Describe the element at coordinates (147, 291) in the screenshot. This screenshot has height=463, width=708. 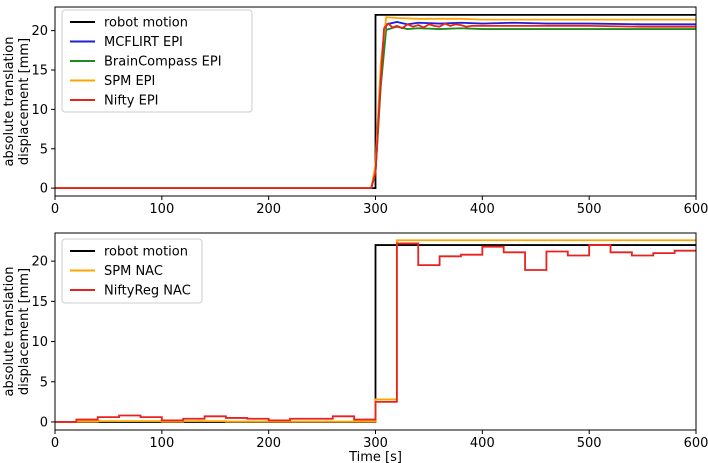
I see `legend-entry: NiftyReg NAC` at that location.